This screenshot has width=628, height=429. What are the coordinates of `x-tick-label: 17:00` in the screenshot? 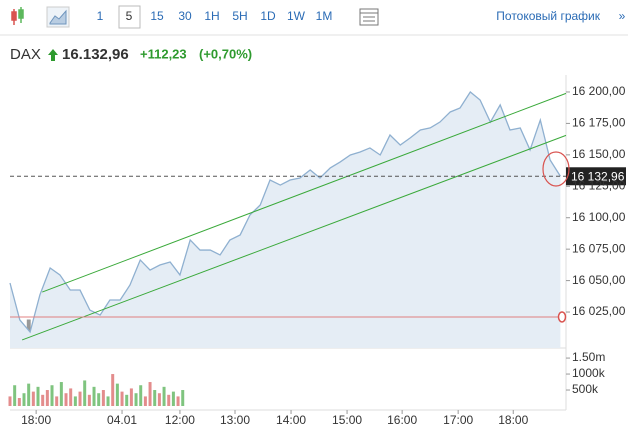 It's located at (458, 420).